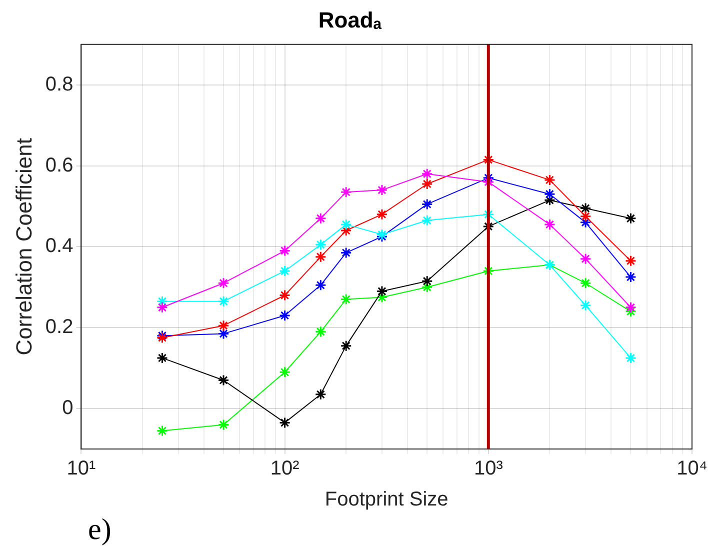  I want to click on y-axis-title: Correlation Coefficient, so click(23, 247).